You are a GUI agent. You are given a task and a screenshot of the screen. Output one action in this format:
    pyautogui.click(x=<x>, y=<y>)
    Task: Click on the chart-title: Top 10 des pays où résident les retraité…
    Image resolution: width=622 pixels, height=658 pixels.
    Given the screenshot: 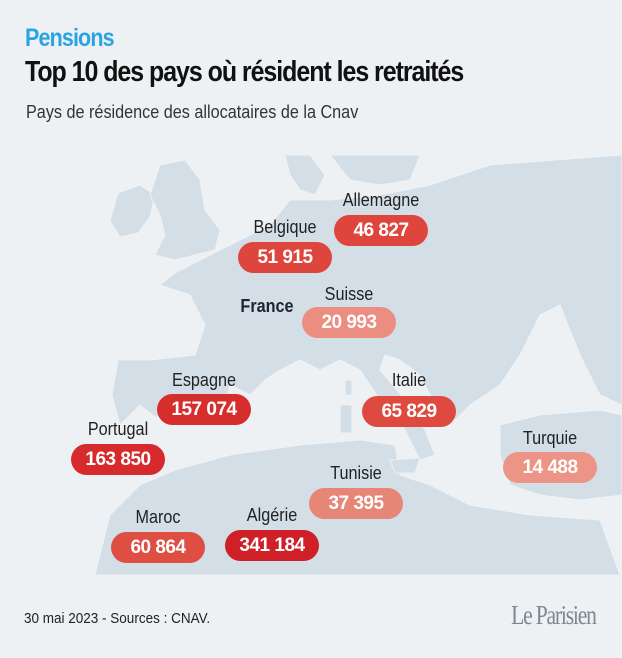 What is the action you would take?
    pyautogui.click(x=244, y=72)
    